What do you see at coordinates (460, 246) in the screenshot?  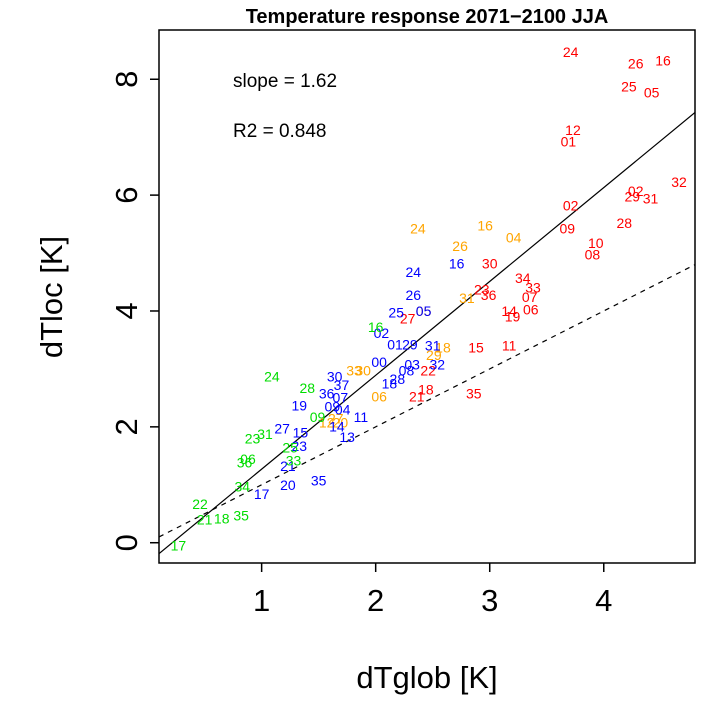 I see `data-point-orange: 26` at bounding box center [460, 246].